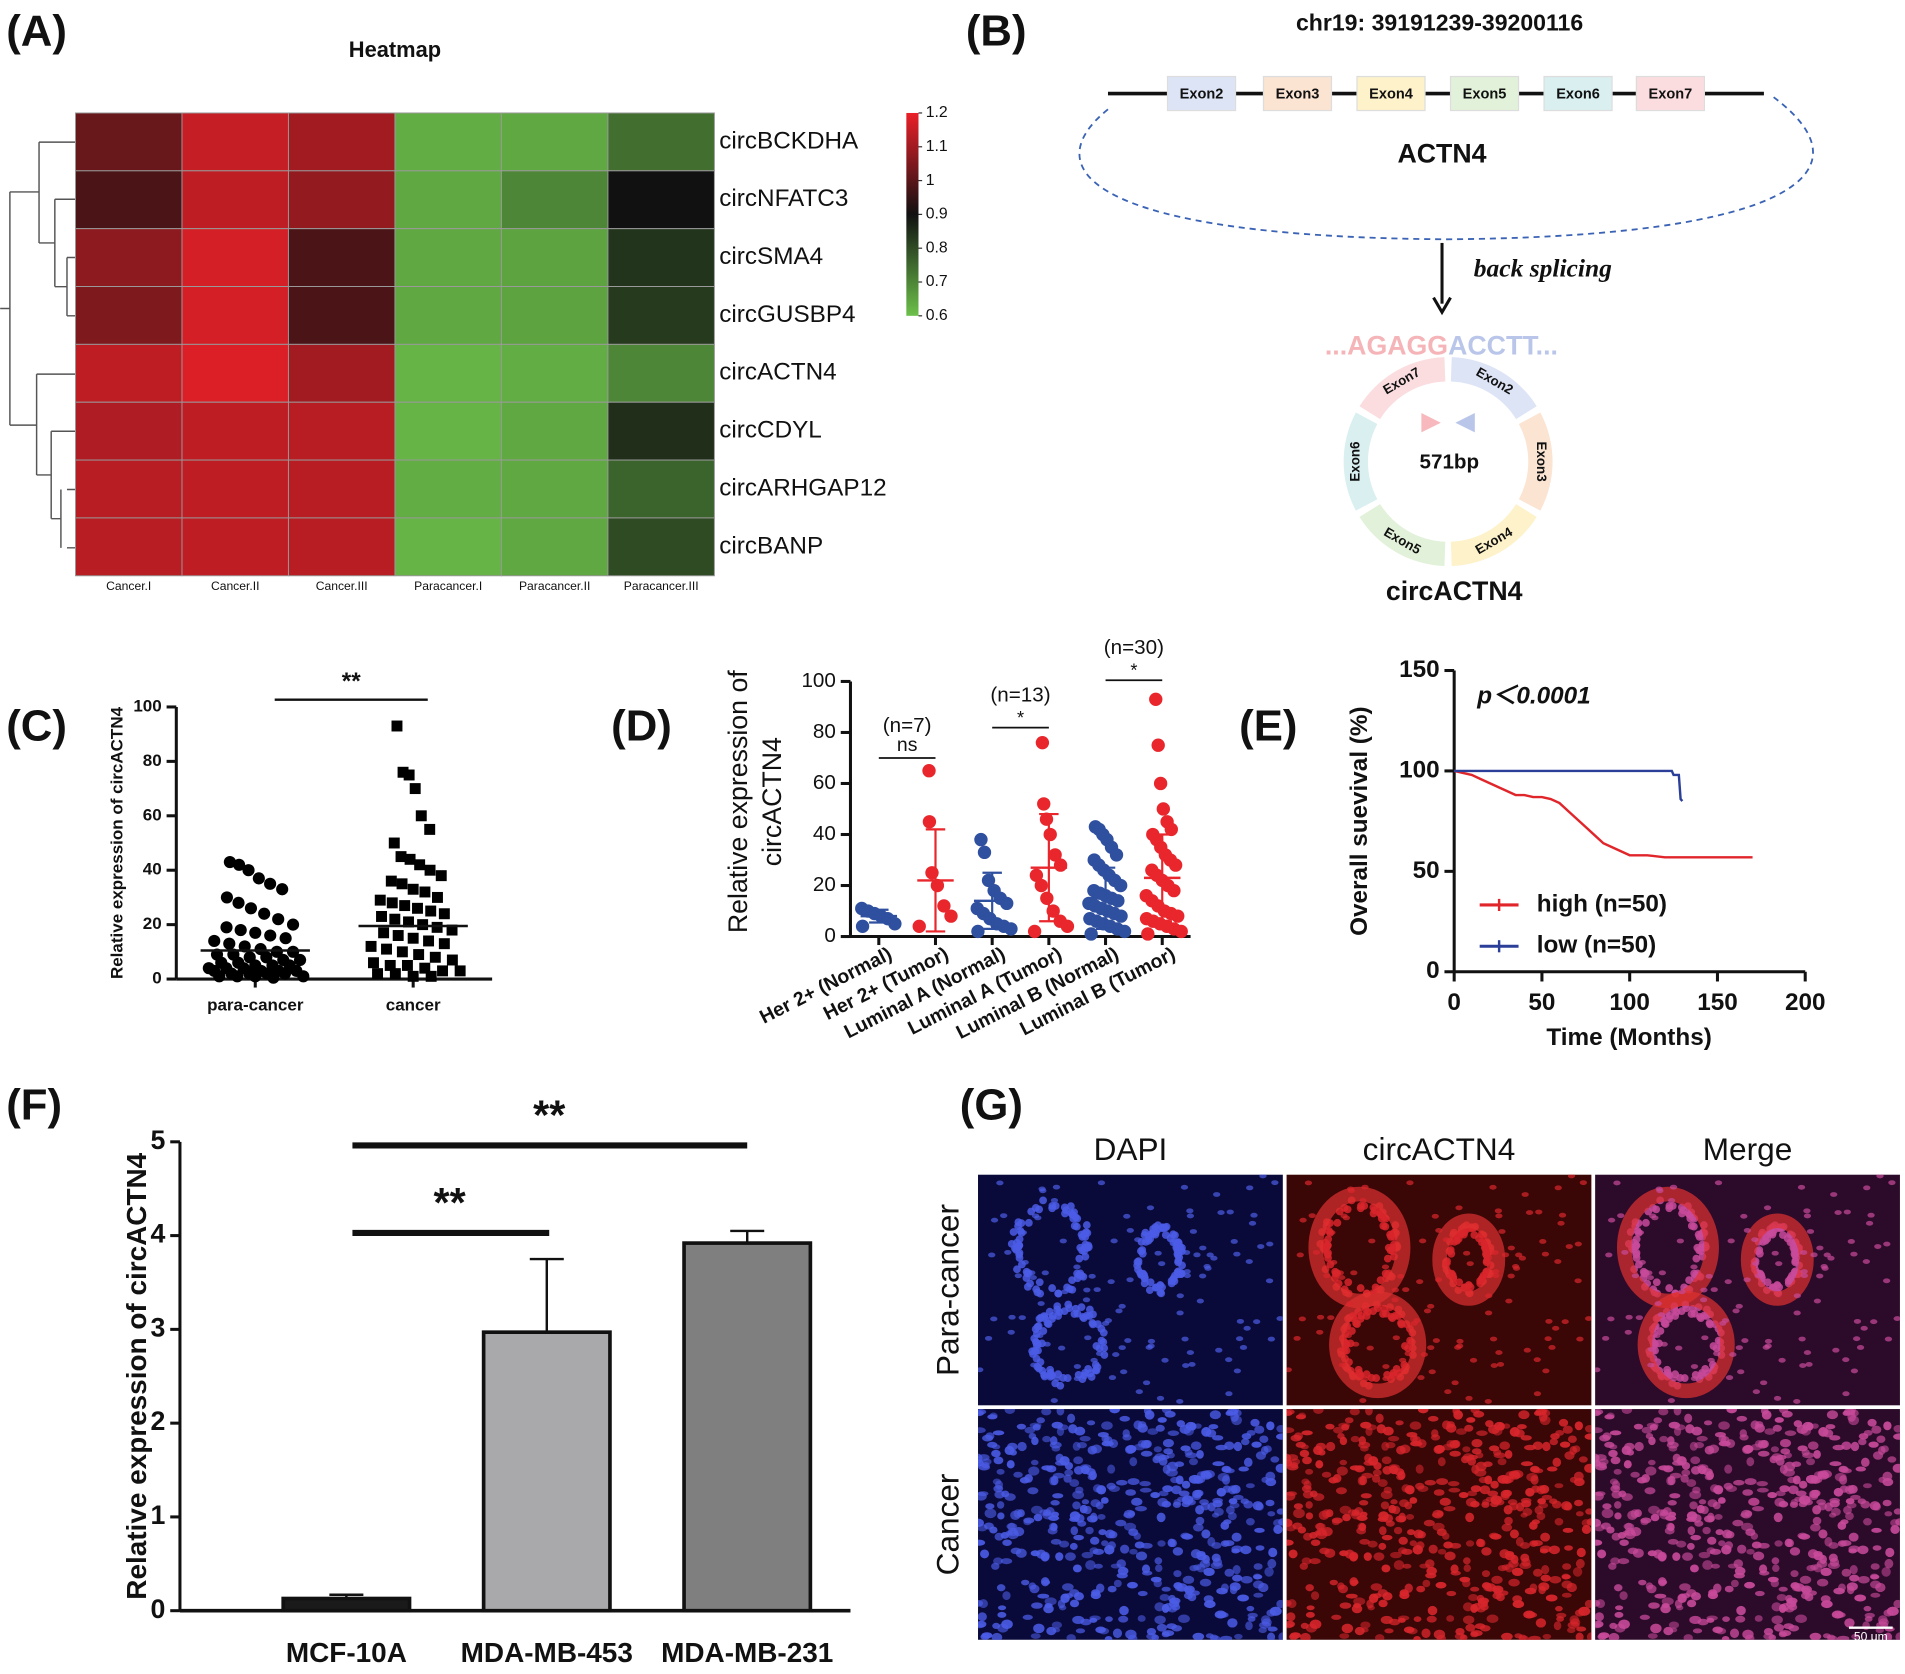  I want to click on column-label: Cancer.I, so click(128, 586).